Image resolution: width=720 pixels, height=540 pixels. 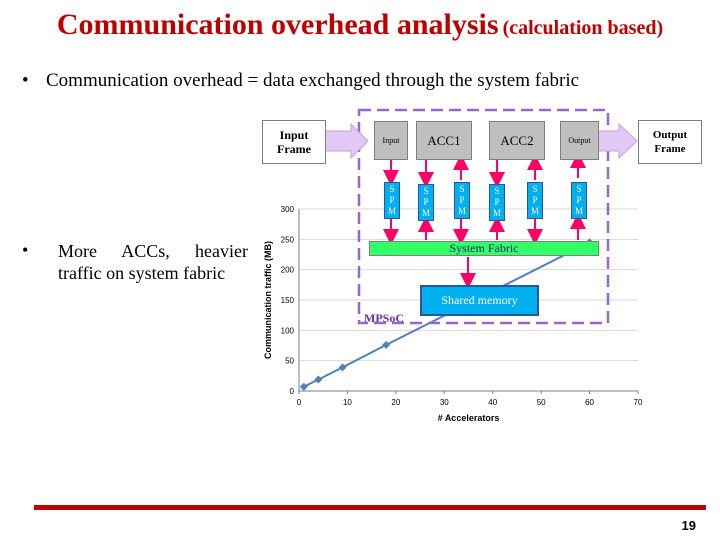 What do you see at coordinates (541, 402) in the screenshot?
I see `x-tick-label: 50` at bounding box center [541, 402].